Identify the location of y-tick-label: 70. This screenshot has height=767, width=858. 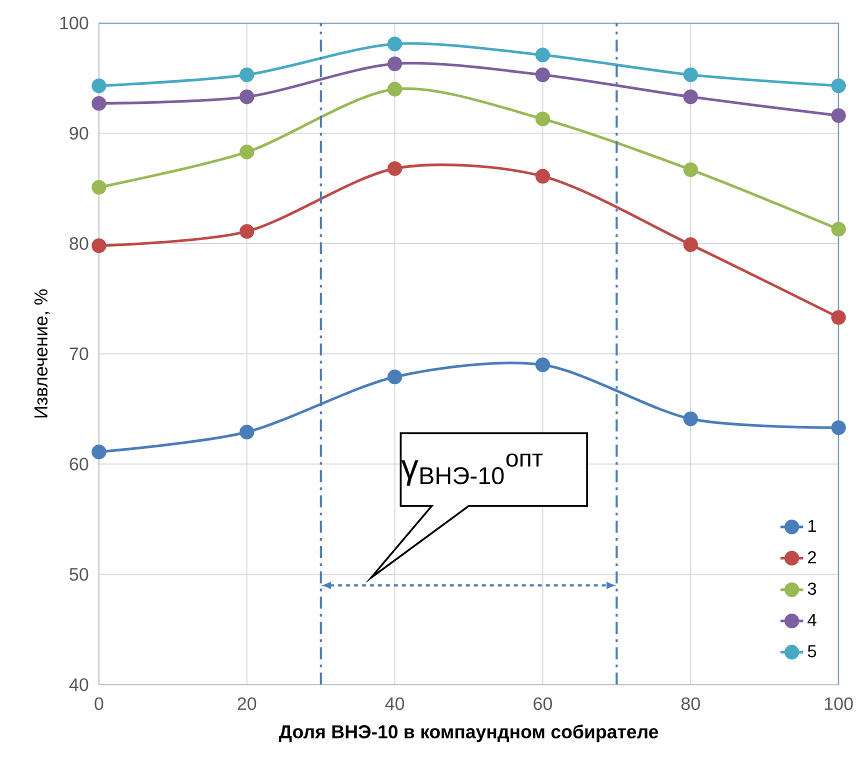
(79, 354).